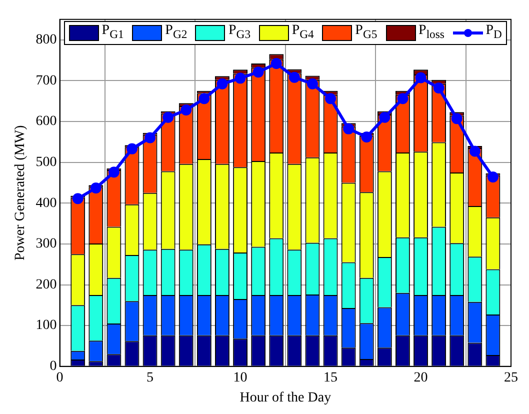 This screenshot has width=529, height=414. Describe the element at coordinates (20, 192) in the screenshot. I see `y-axis-title: Power Generated (MW)` at that location.